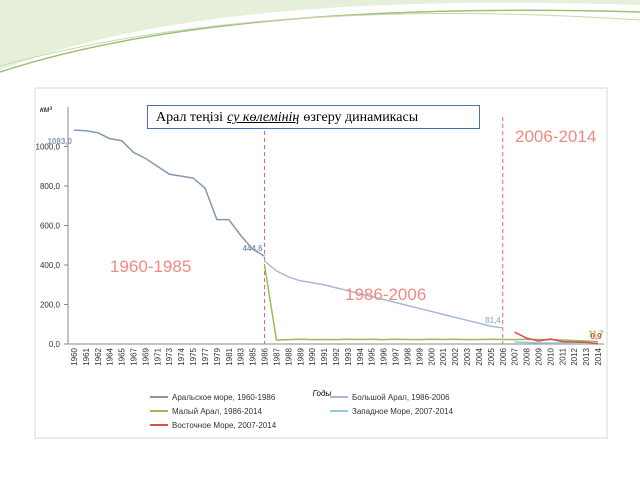  Describe the element at coordinates (555, 136) in the screenshot. I see `period-annotation: 2006-2014` at that location.